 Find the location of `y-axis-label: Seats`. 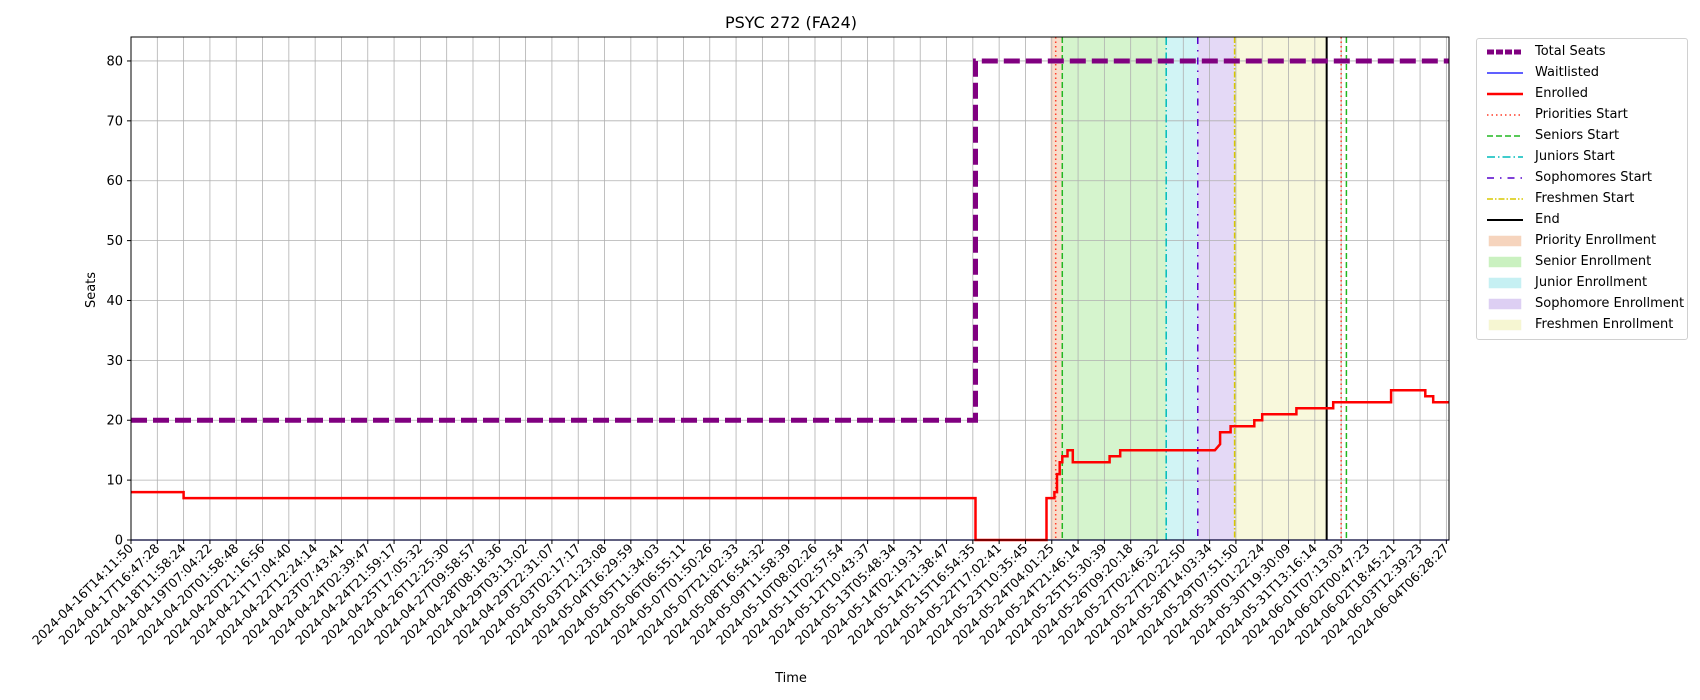

y-axis-label: Seats is located at coordinates (91, 290).